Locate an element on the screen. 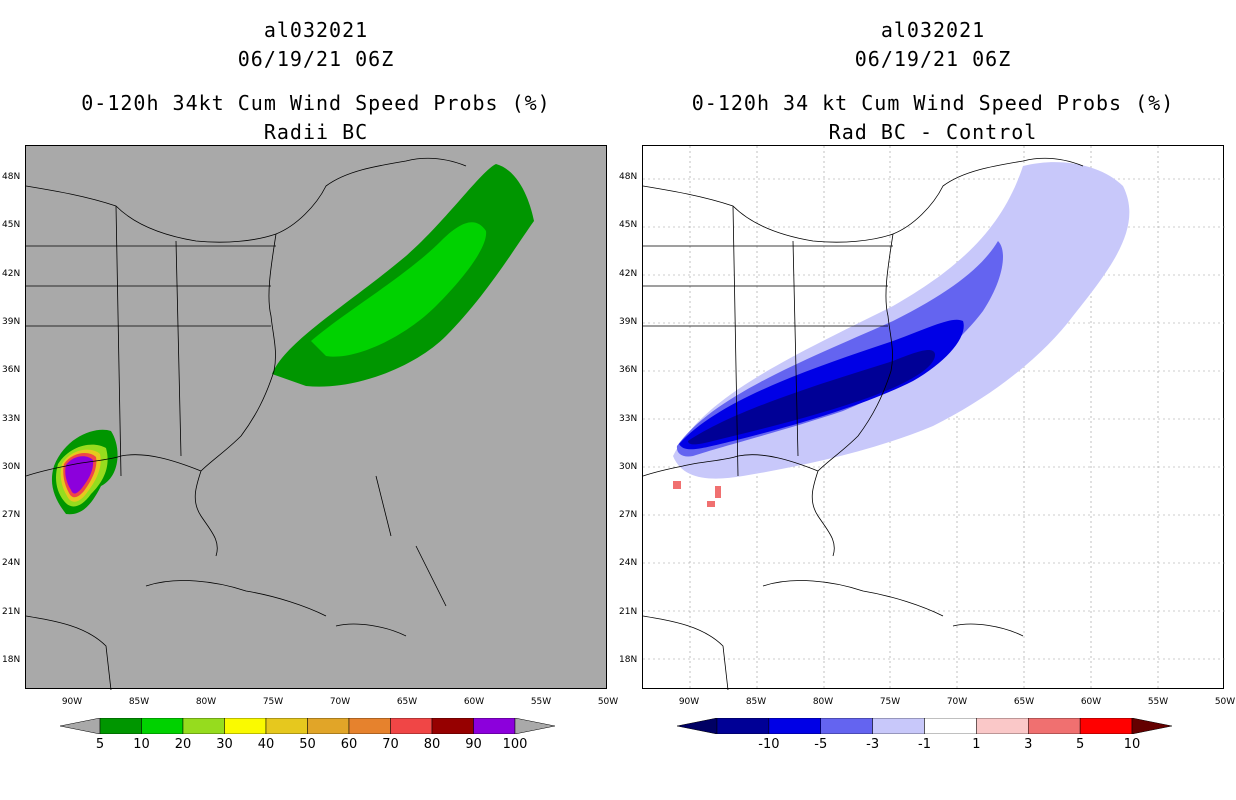 This screenshot has width=1236, height=800. left-colorbar is located at coordinates (307, 726).